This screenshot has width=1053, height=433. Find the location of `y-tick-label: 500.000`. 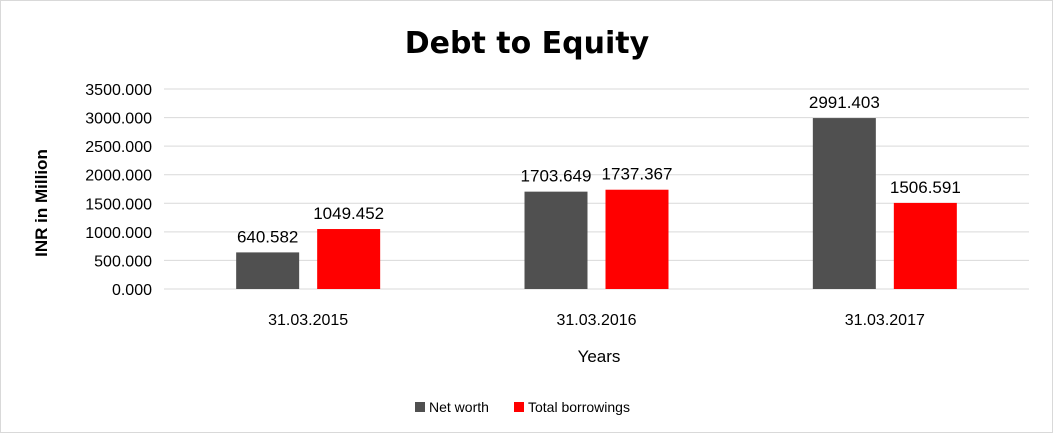

y-tick-label: 500.000 is located at coordinates (123, 261).